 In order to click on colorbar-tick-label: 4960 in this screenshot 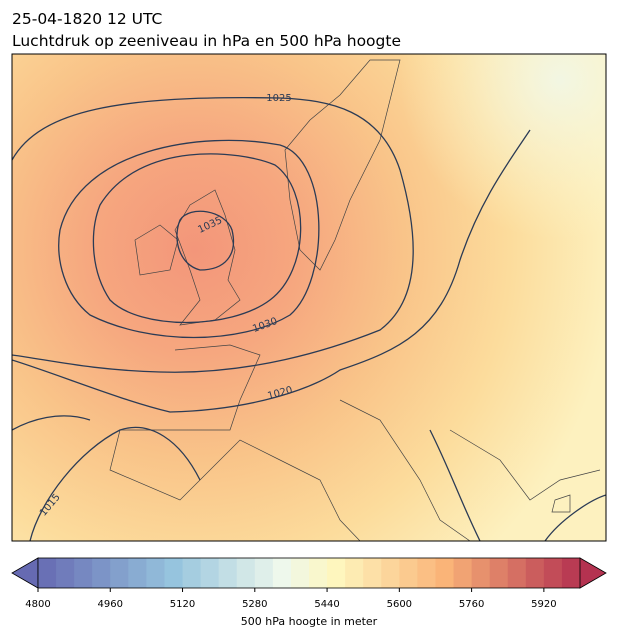, I will do `click(110, 604)`.